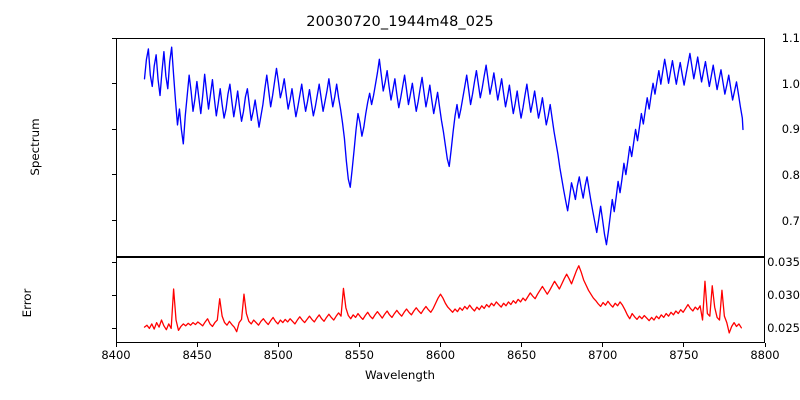  I want to click on x-tick-label: 8550, so click(359, 355).